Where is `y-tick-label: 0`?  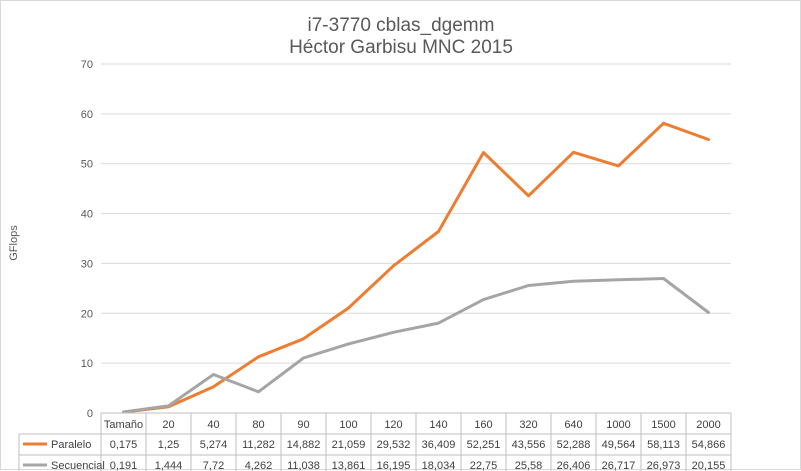 y-tick-label: 0 is located at coordinates (90, 414).